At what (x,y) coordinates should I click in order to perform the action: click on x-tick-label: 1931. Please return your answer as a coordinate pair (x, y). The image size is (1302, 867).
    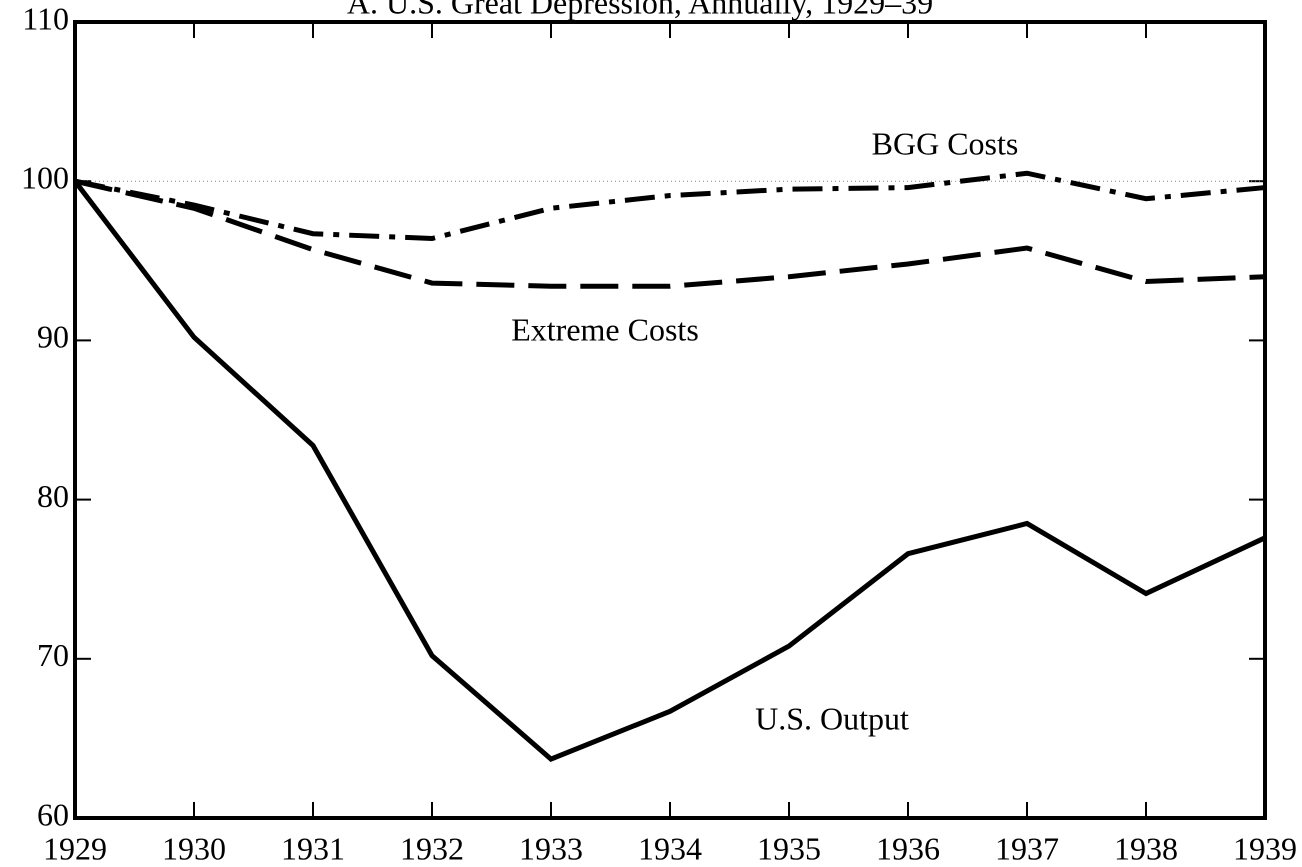
    Looking at the image, I should click on (313, 848).